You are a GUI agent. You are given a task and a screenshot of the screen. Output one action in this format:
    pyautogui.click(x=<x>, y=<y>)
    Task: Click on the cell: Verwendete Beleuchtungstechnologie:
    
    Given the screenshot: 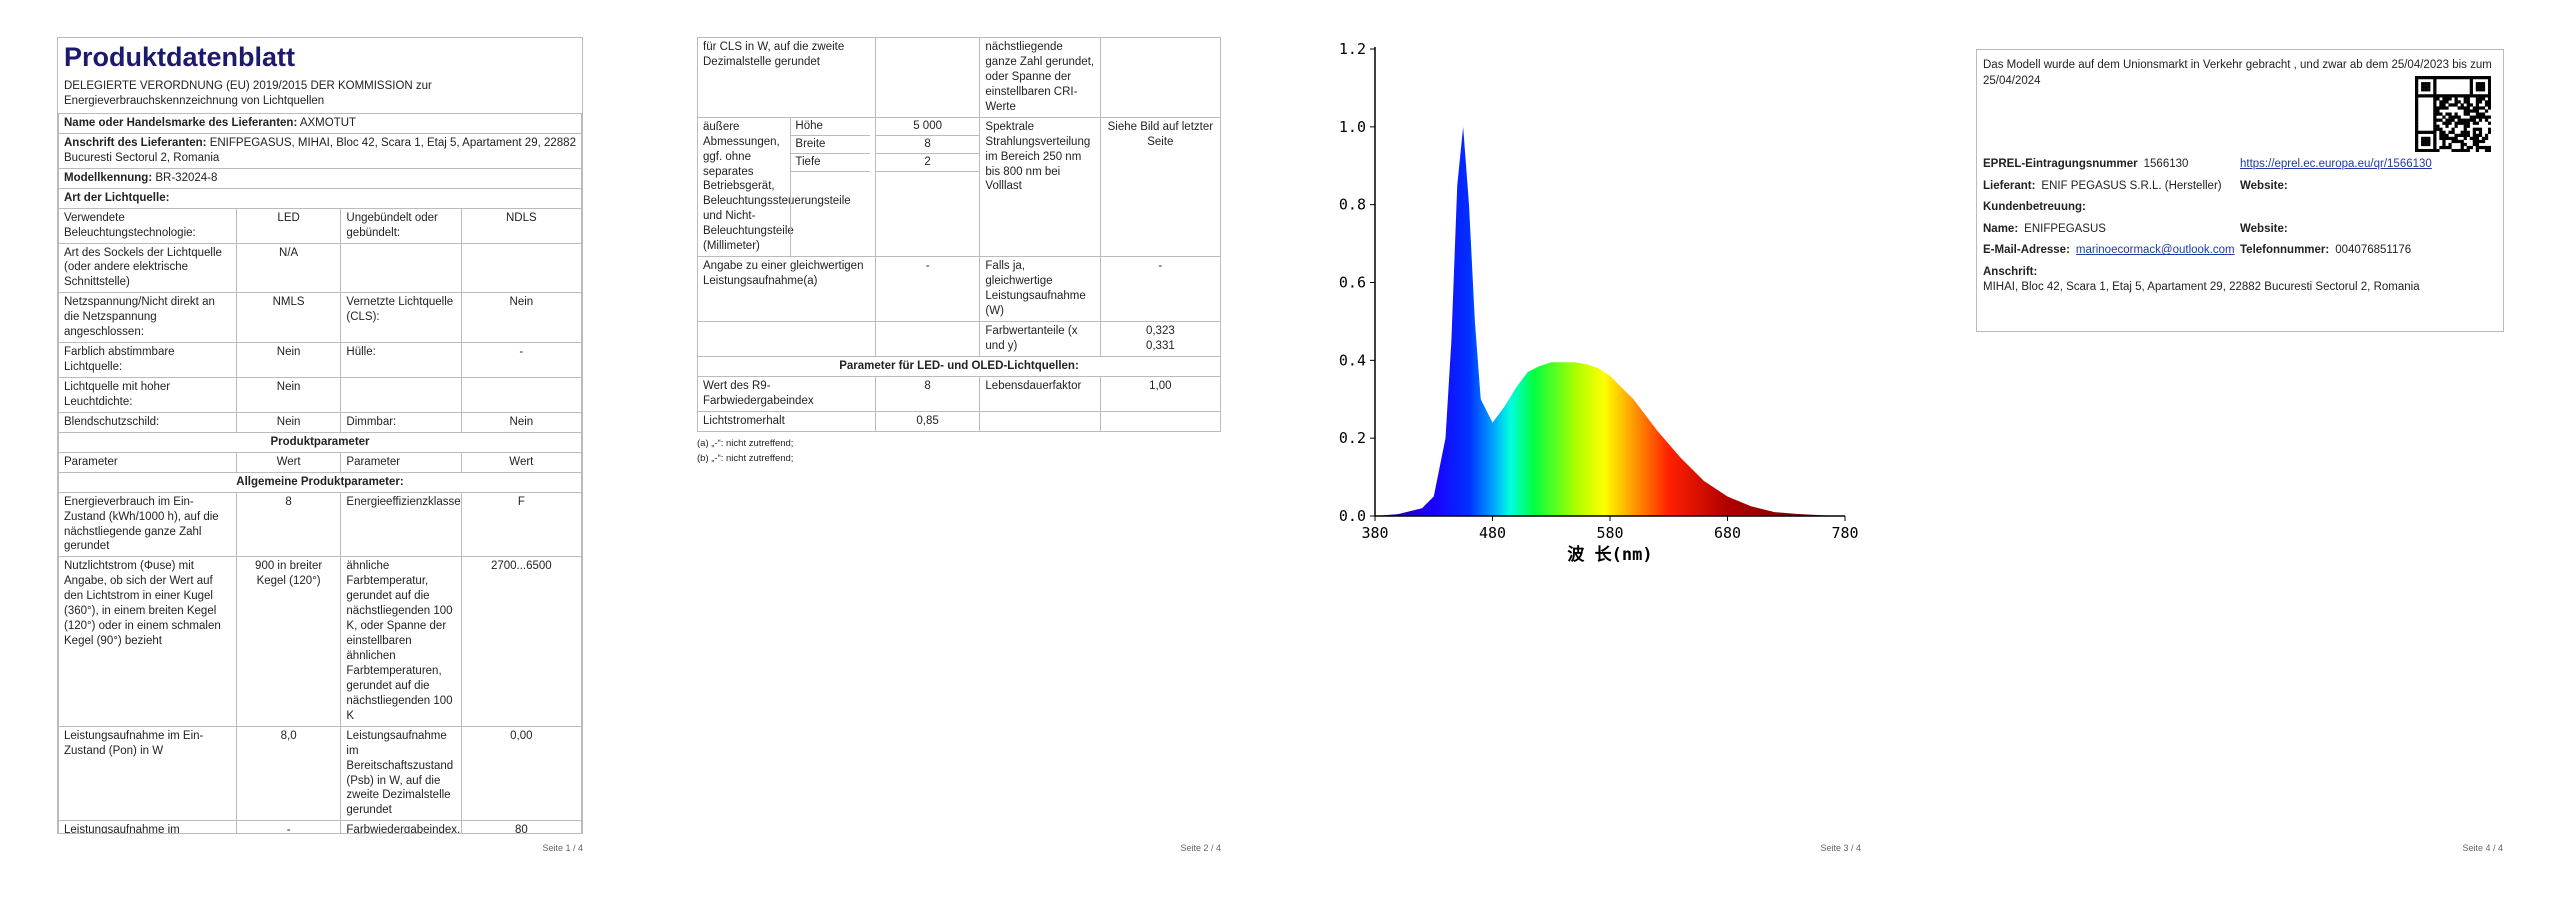 What is the action you would take?
    pyautogui.click(x=147, y=225)
    